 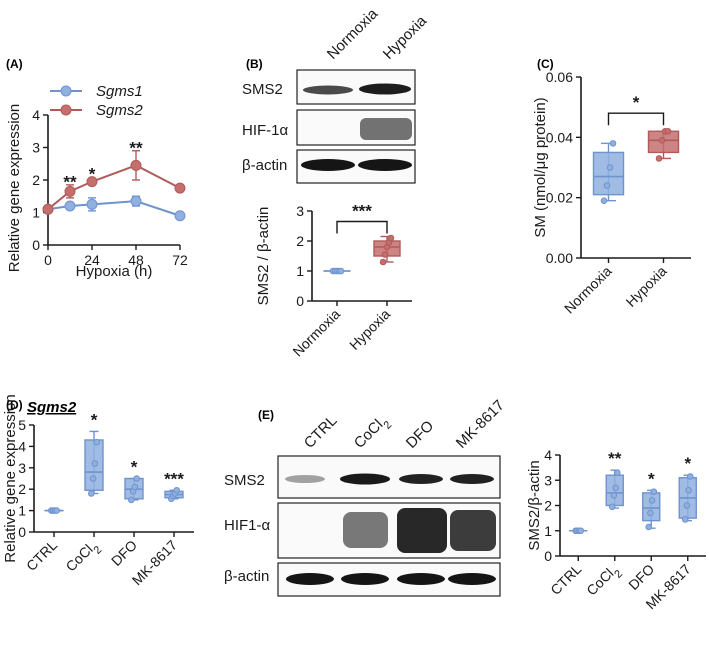 What do you see at coordinates (263, 256) in the screenshot?
I see `y-axis-label: SMS2 / β-actin` at bounding box center [263, 256].